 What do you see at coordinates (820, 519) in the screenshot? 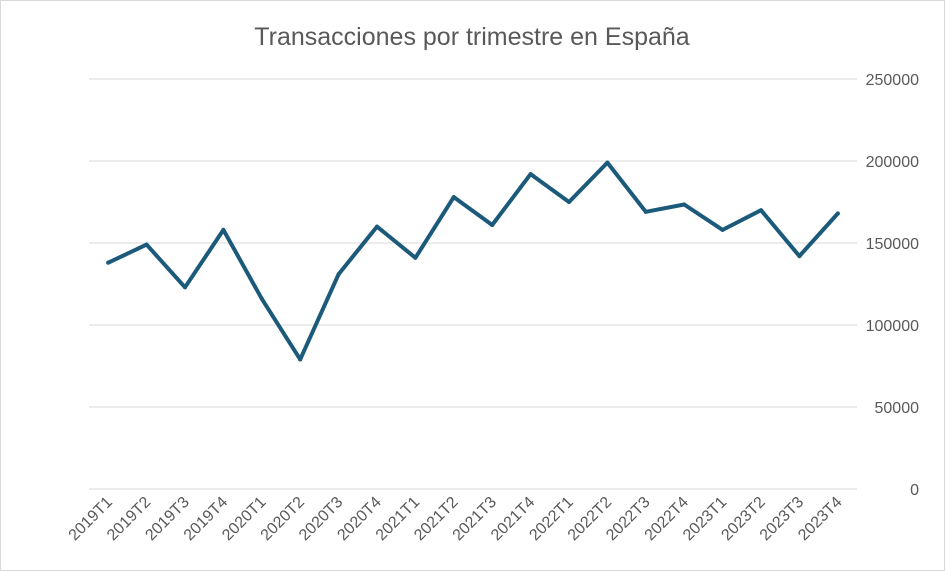
I see `x-tick-label: 2023T4` at bounding box center [820, 519].